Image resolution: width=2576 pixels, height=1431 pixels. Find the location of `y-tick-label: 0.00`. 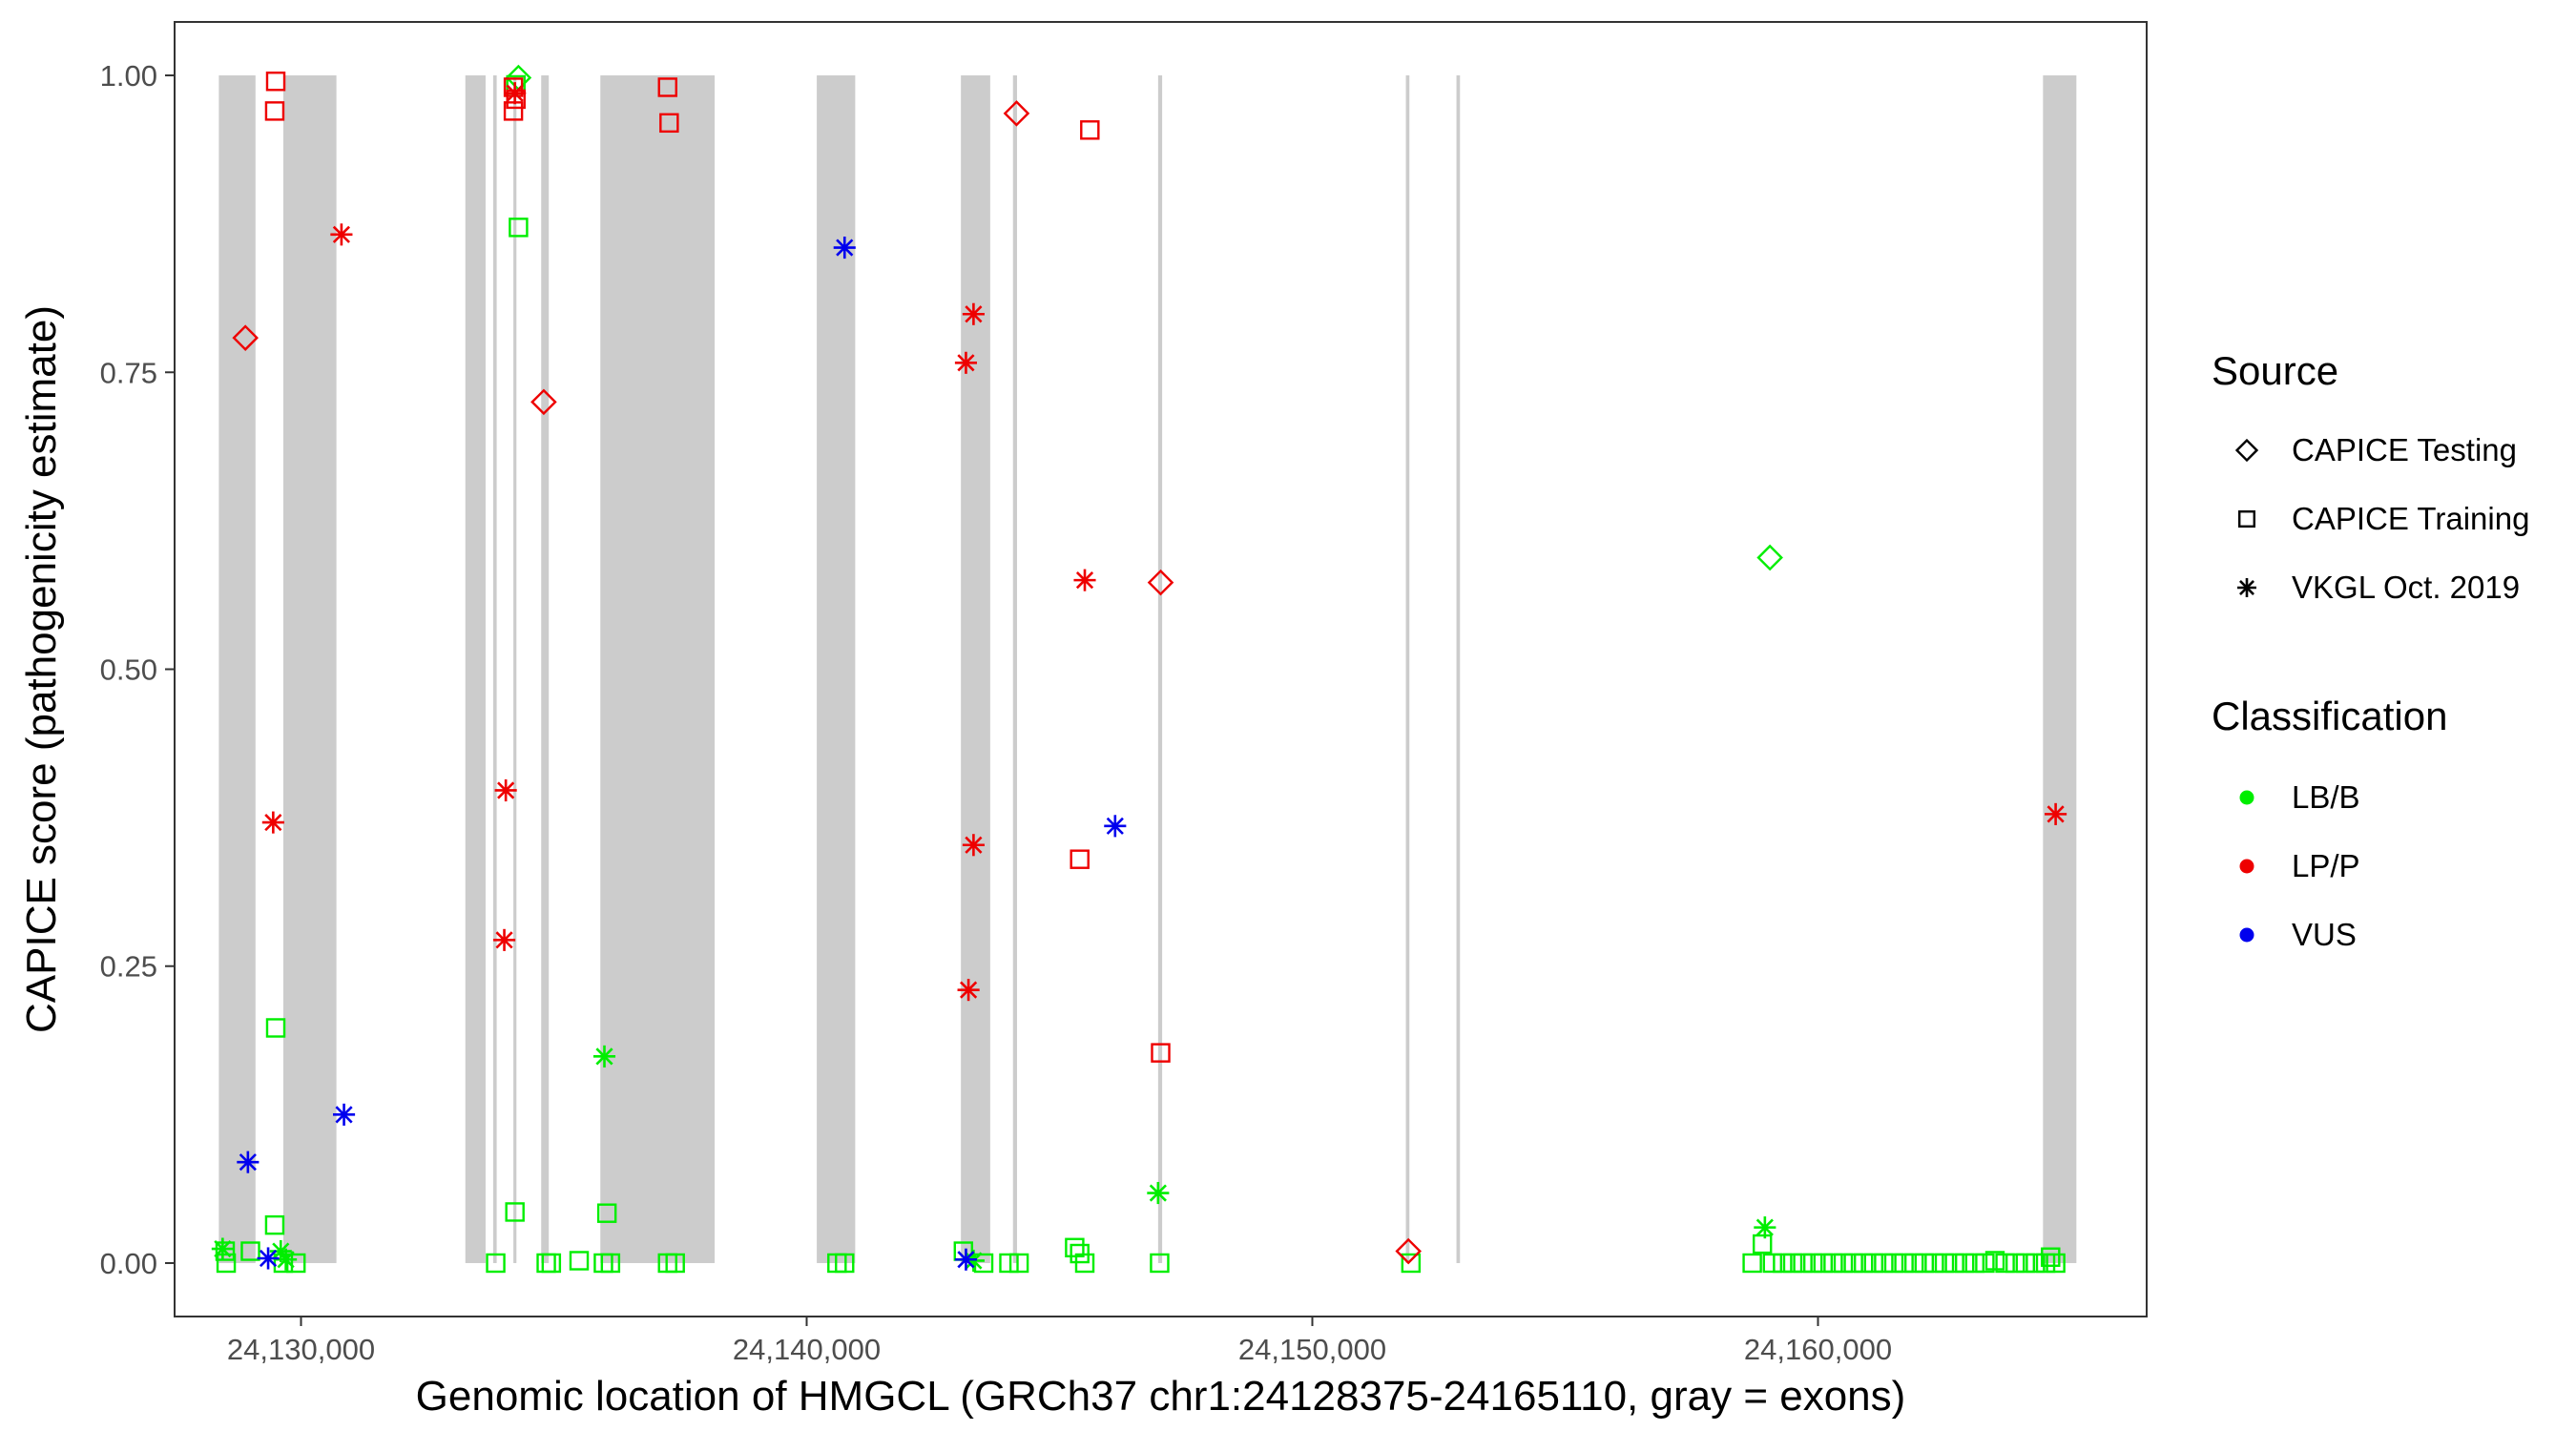

y-tick-label: 0.00 is located at coordinates (128, 1263).